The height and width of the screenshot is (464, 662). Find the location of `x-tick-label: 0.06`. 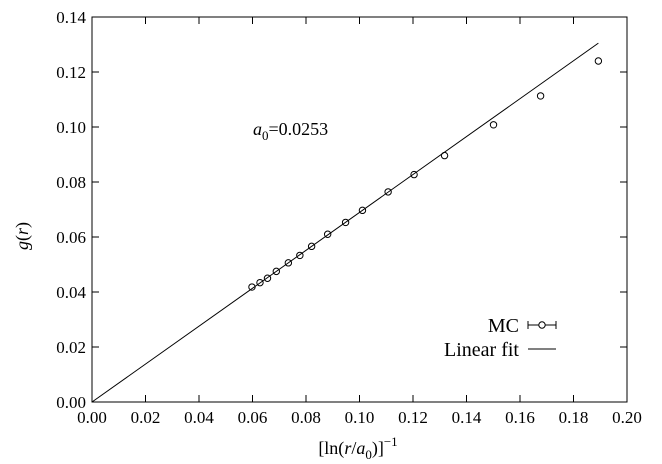

x-tick-label: 0.06 is located at coordinates (253, 417).